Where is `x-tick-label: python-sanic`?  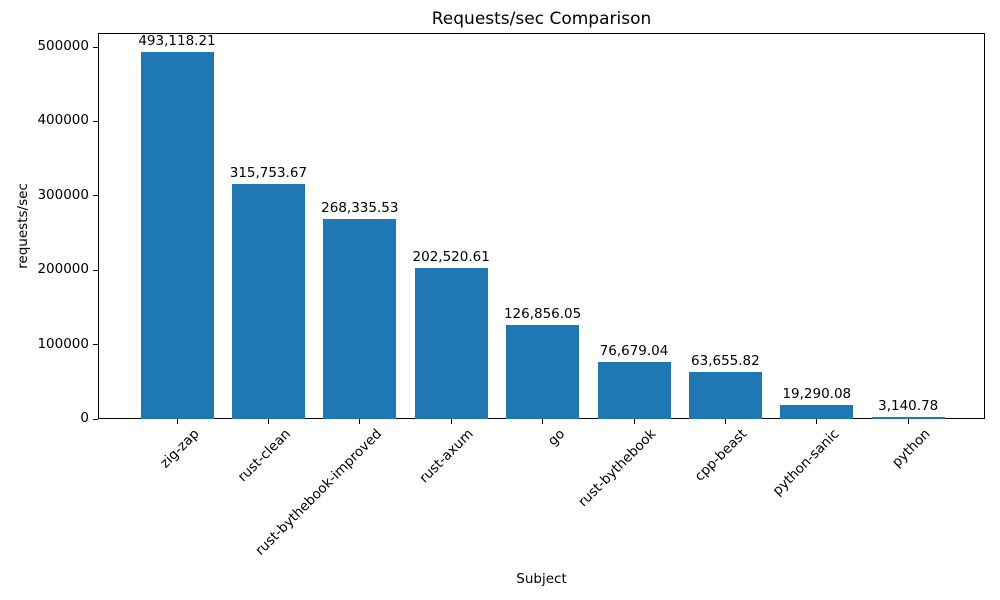 x-tick-label: python-sanic is located at coordinates (806, 462).